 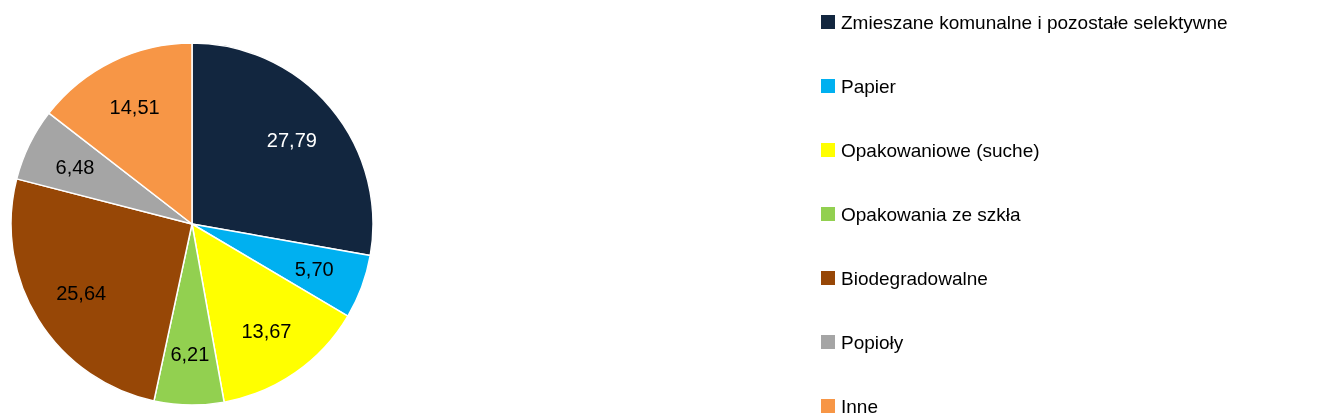 What do you see at coordinates (75, 166) in the screenshot?
I see `data-label: 6,48` at bounding box center [75, 166].